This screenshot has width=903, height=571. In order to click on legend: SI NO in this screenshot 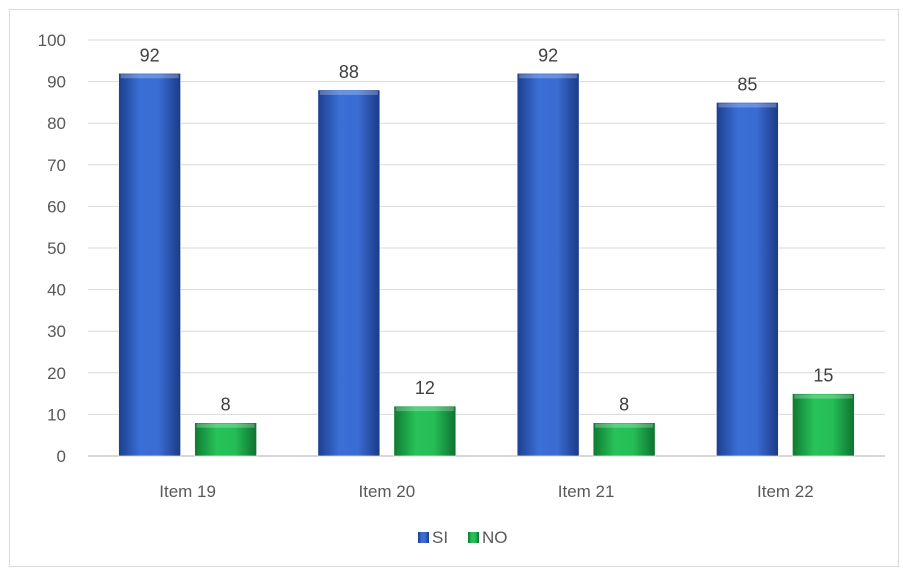, I will do `click(463, 537)`.